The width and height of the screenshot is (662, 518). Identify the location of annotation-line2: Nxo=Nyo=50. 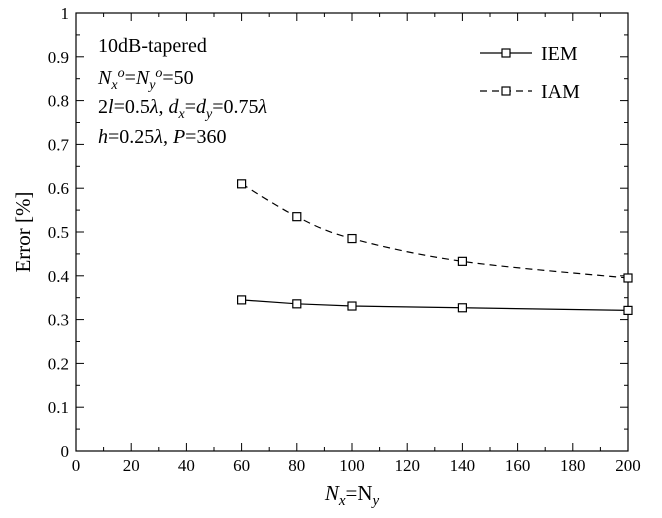
(145, 79).